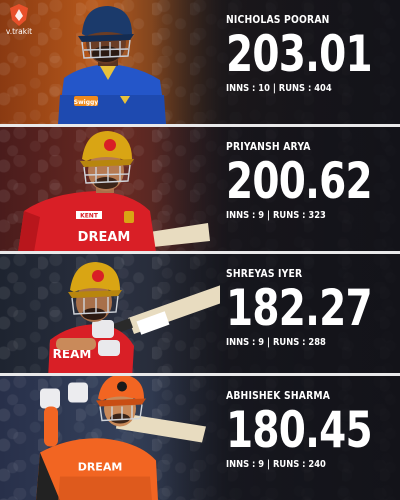  What do you see at coordinates (19, 15) in the screenshot?
I see `vtrakit-shield-icon` at bounding box center [19, 15].